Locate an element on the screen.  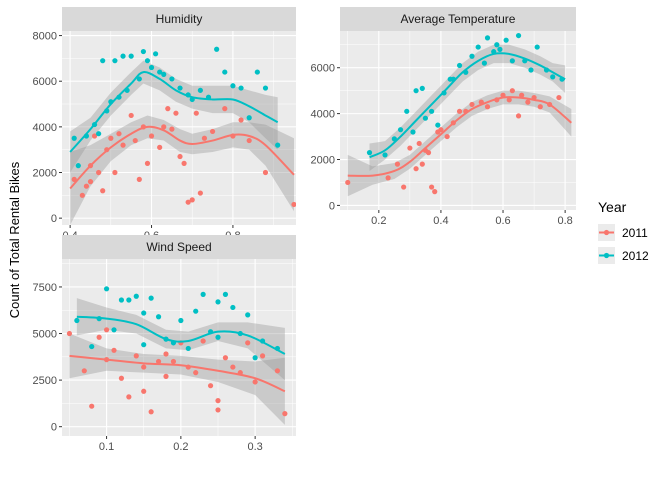
legend-point-swatch is located at coordinates (606, 232).